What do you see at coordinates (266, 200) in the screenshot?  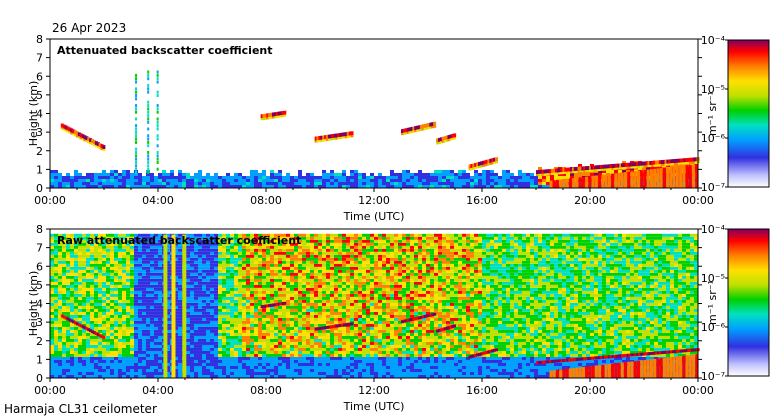 I see `x-tick-label: 08:00` at bounding box center [266, 200].